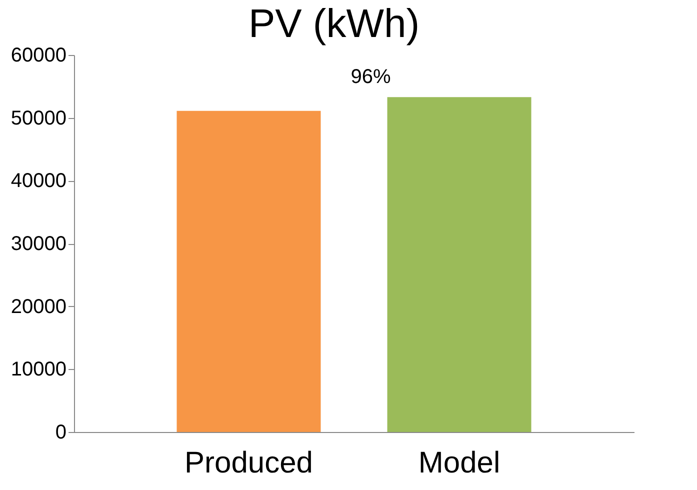 The height and width of the screenshot is (490, 697). I want to click on y-tick-label: 50000, so click(38, 118).